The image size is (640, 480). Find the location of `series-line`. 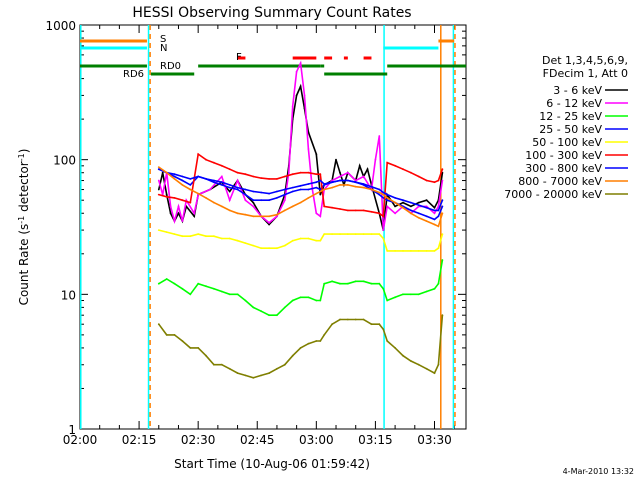

series-line is located at coordinates (301, 347).